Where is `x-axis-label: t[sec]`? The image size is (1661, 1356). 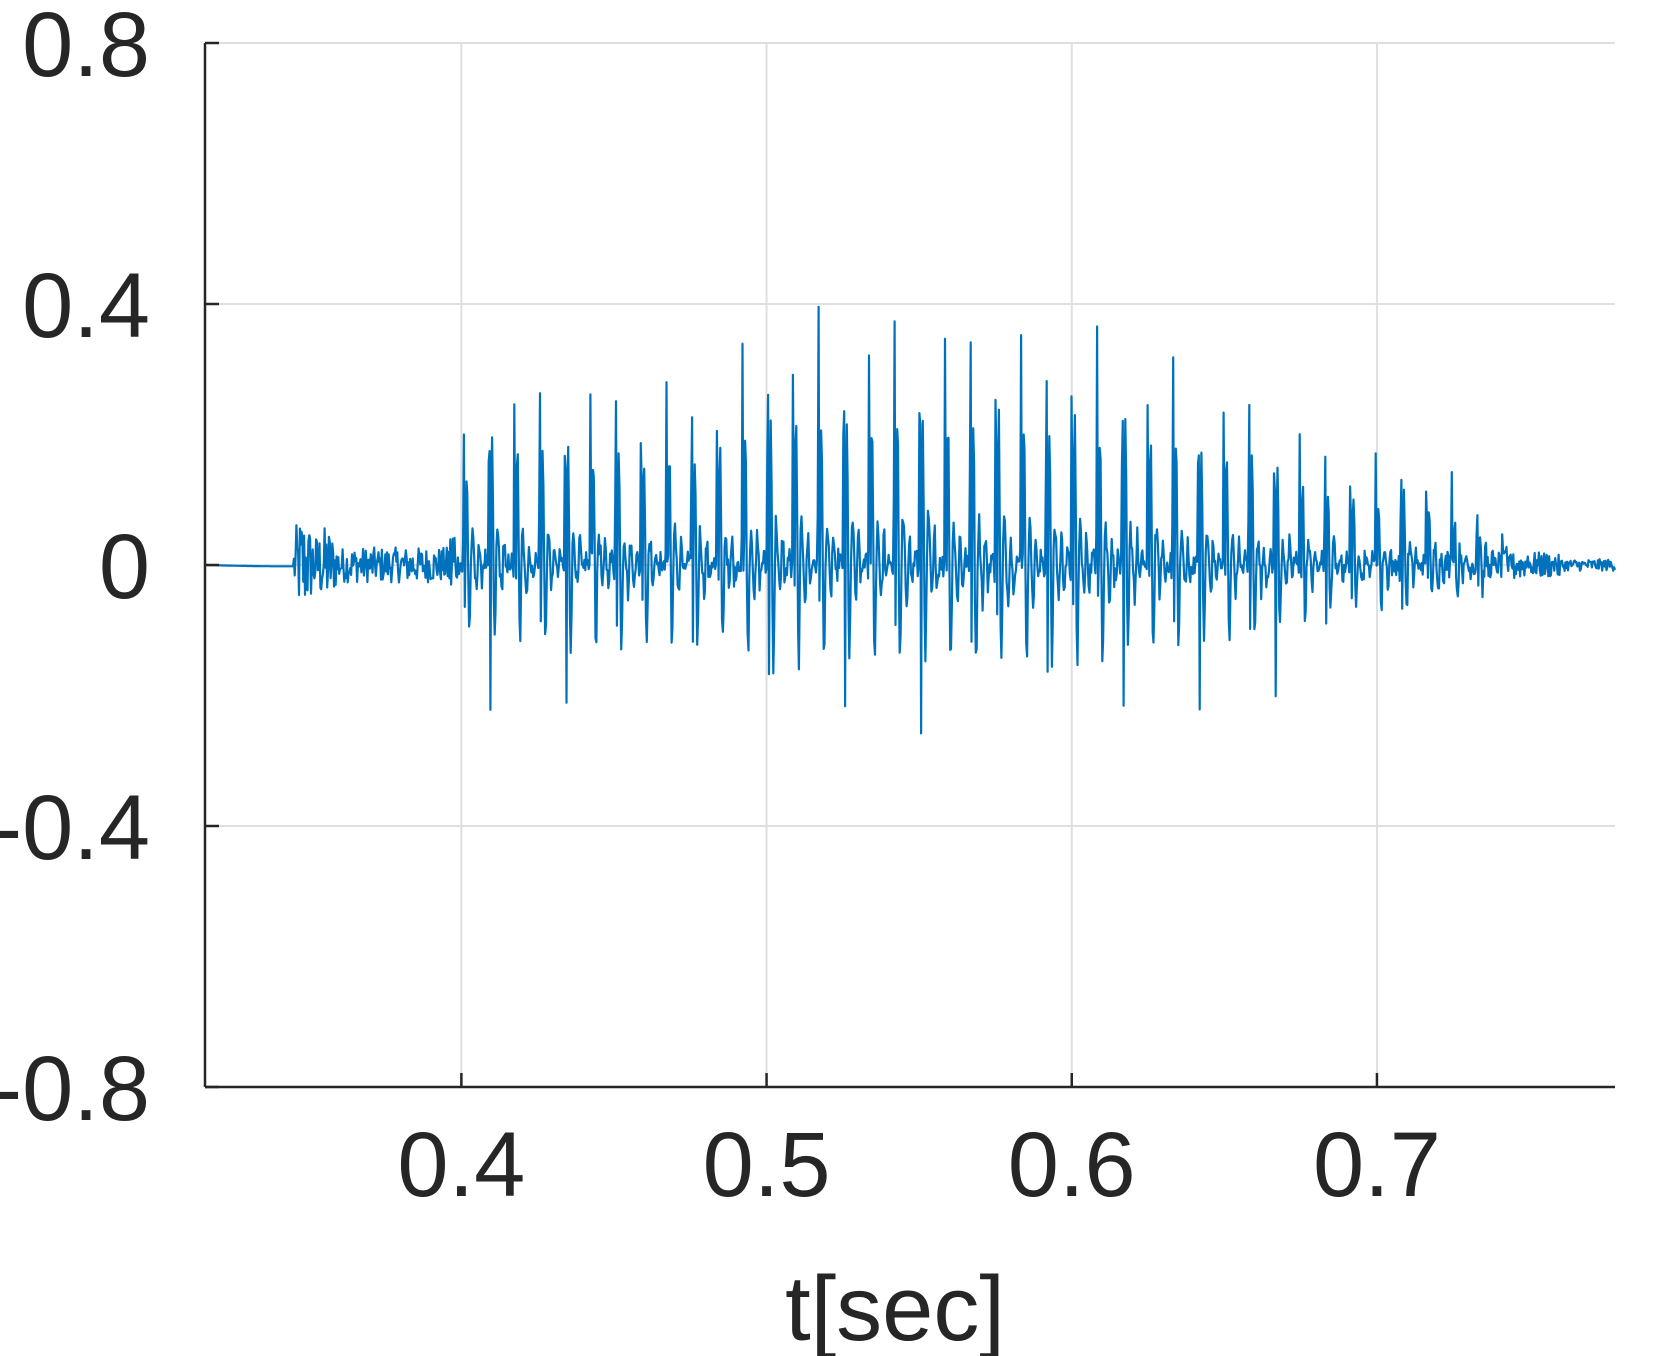
x-axis-label: t[sec] is located at coordinates (895, 1307).